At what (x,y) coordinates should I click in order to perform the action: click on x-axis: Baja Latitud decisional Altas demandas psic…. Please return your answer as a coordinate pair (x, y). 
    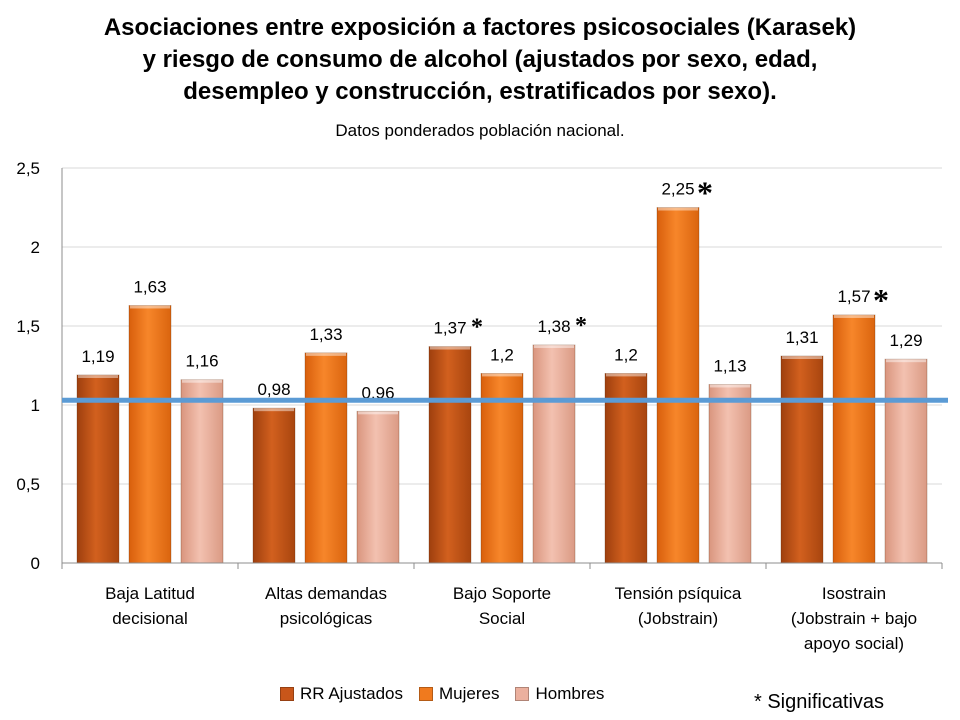
    Looking at the image, I should click on (502, 607).